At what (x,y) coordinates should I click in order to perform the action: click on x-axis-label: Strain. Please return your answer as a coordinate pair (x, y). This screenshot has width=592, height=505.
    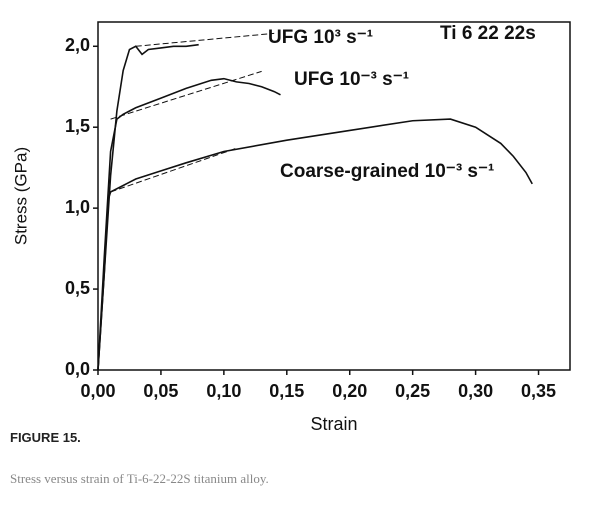
    Looking at the image, I should click on (333, 422).